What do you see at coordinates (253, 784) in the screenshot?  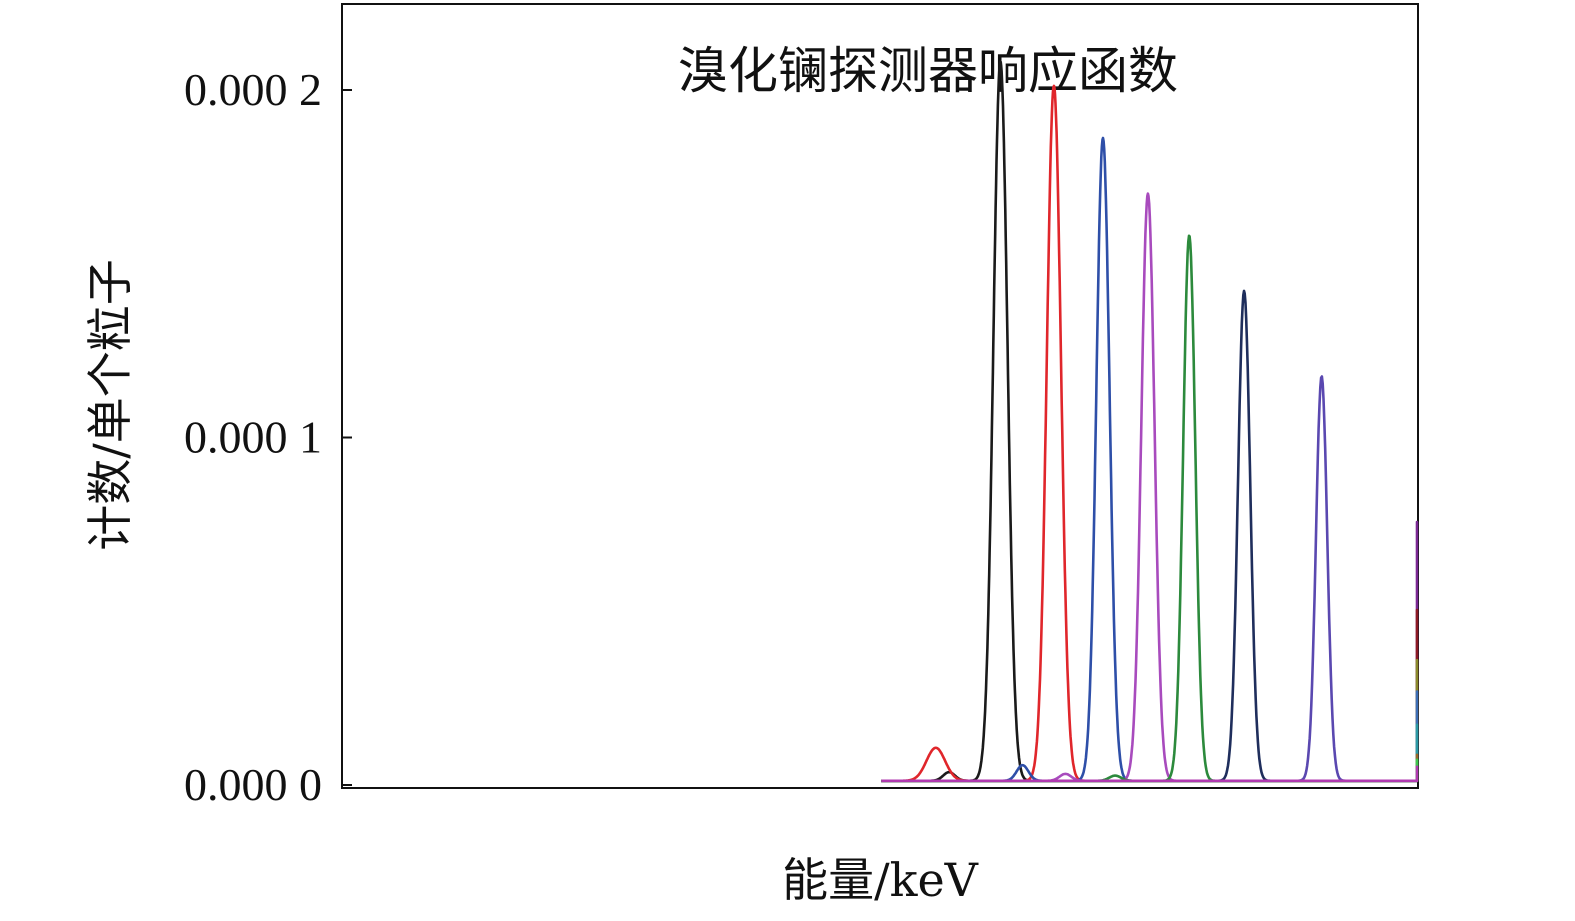 I see `y-tick-label: 0.000 0` at bounding box center [253, 784].